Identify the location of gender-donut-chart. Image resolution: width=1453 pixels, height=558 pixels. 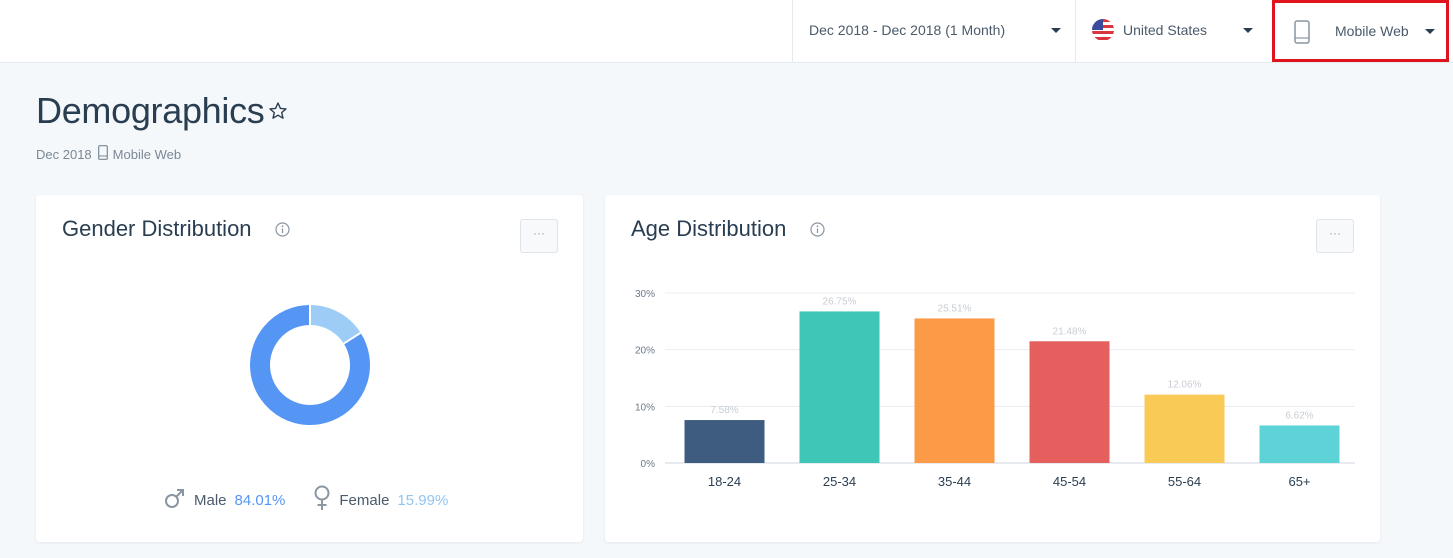
(310, 365).